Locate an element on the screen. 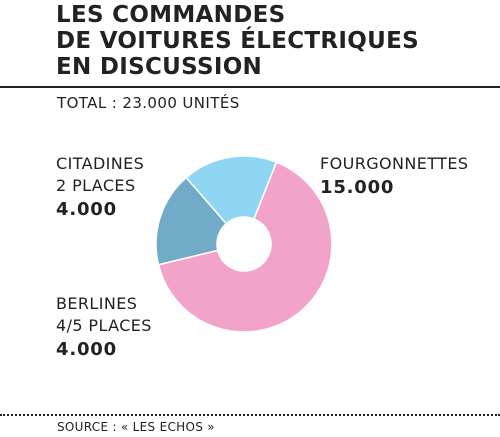 The image size is (500, 437). slice-label-fourgonnettes-line-1: FOURGONNETTES is located at coordinates (394, 163).